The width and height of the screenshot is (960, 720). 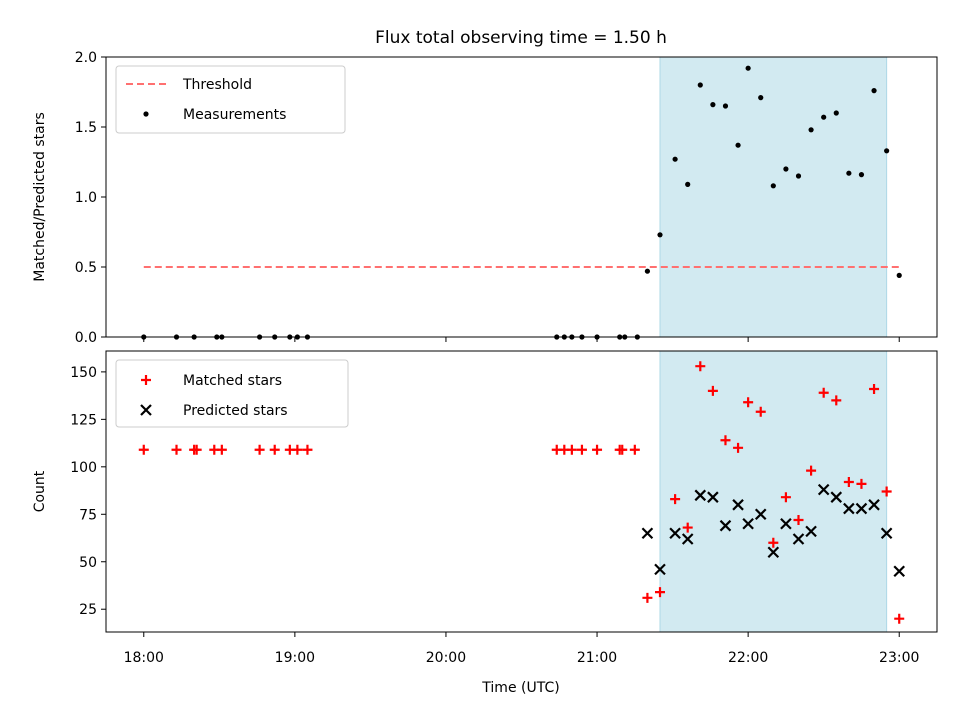 I want to click on y-tick-label: 0.0, so click(x=86, y=338).